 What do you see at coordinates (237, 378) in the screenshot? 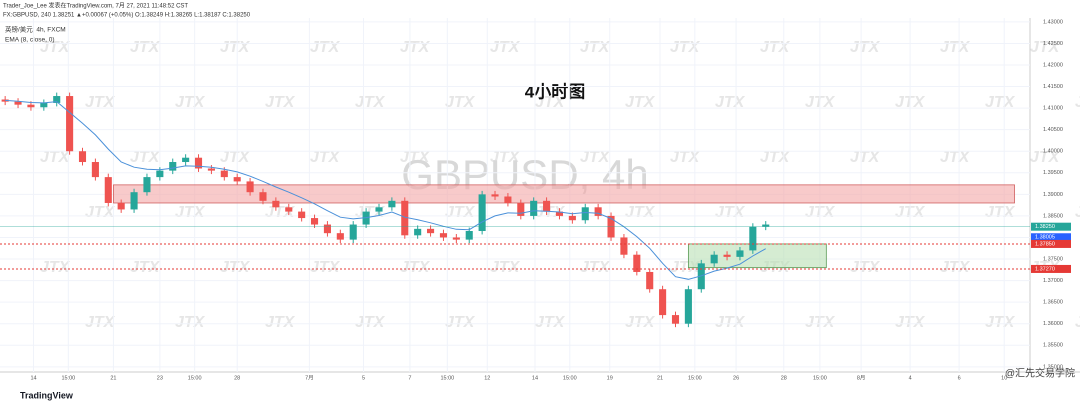
I see `x-tick-label: 28` at bounding box center [237, 378].